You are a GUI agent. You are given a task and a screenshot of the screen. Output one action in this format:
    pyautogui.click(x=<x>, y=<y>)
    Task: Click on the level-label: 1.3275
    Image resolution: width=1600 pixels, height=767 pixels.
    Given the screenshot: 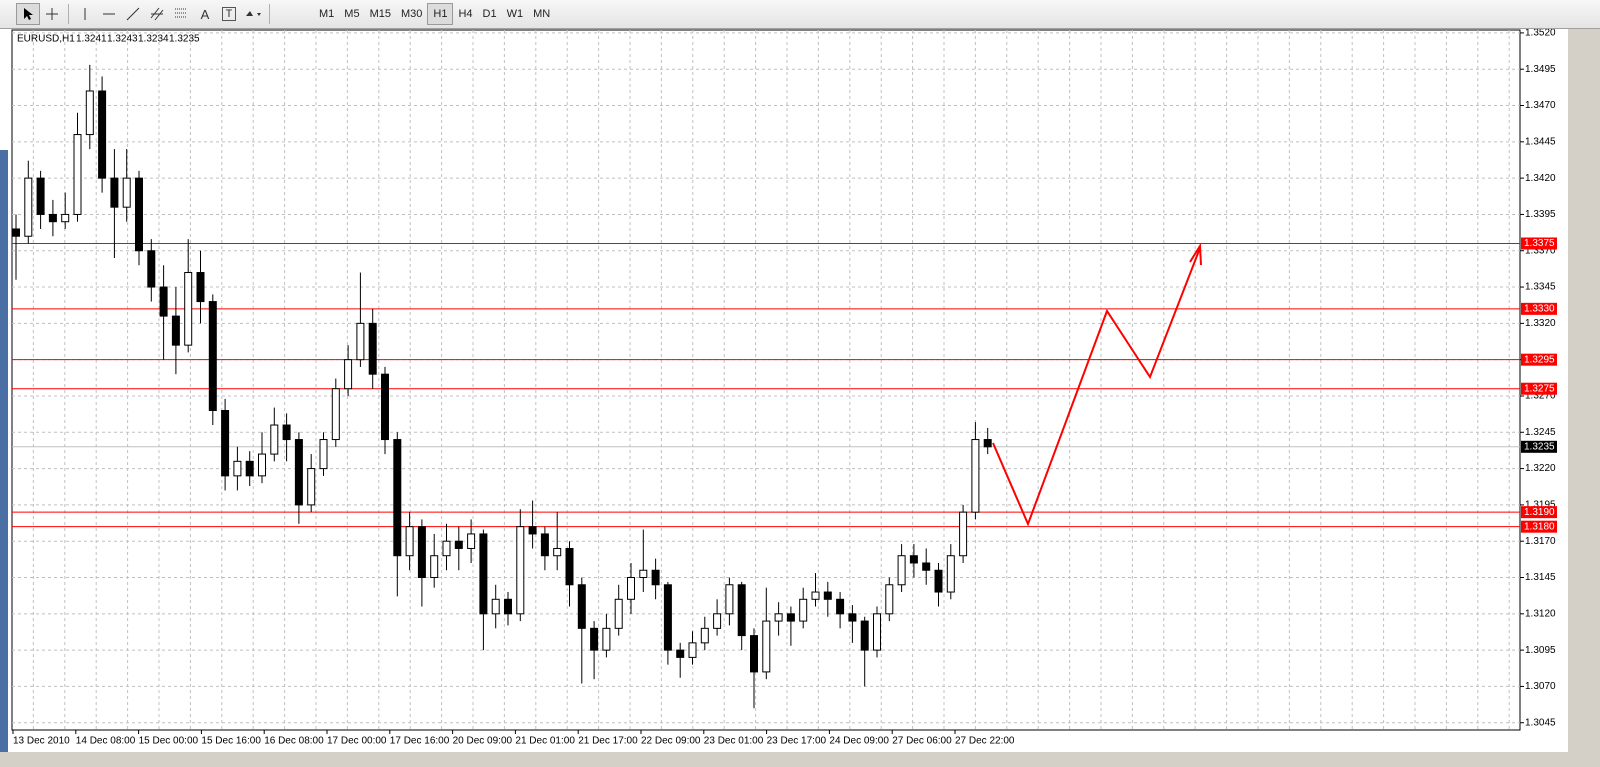 What is the action you would take?
    pyautogui.click(x=1539, y=388)
    